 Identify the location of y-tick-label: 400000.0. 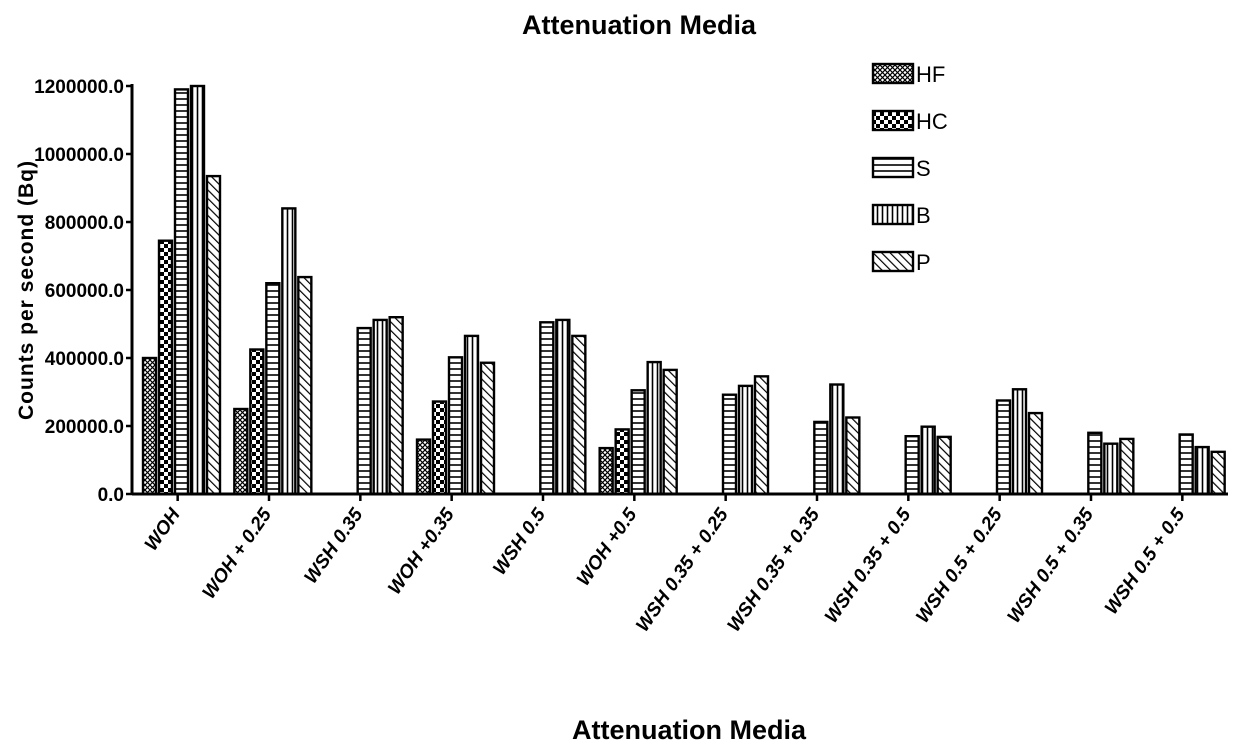
(84, 359).